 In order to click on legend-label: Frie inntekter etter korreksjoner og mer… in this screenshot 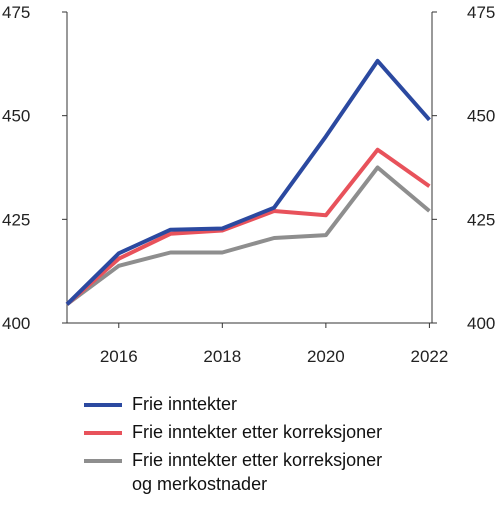, I will do `click(257, 472)`.